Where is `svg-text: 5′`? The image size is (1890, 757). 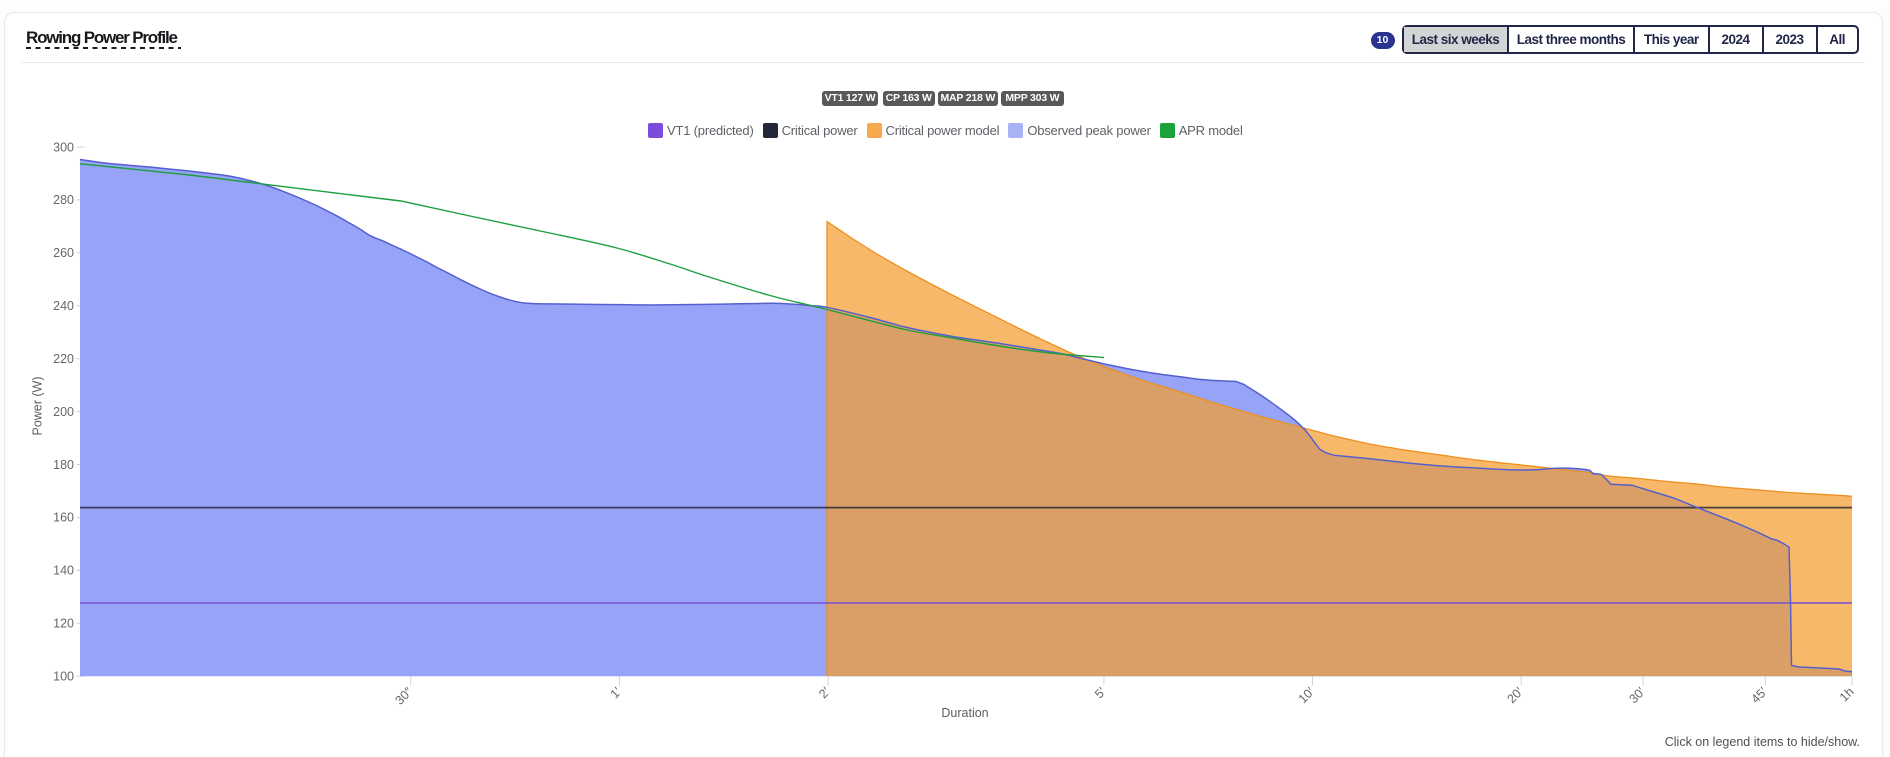
svg-text: 5′ is located at coordinates (1100, 692).